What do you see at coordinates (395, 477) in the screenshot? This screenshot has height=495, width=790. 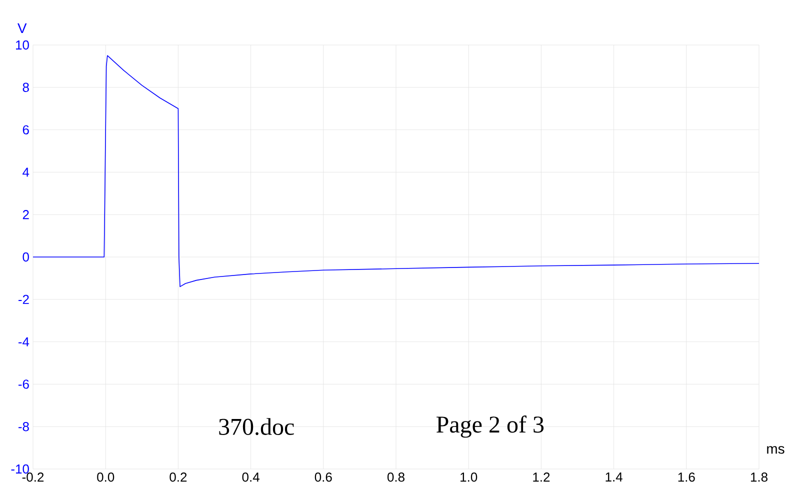 I see `x-tick-label: 0.8` at bounding box center [395, 477].